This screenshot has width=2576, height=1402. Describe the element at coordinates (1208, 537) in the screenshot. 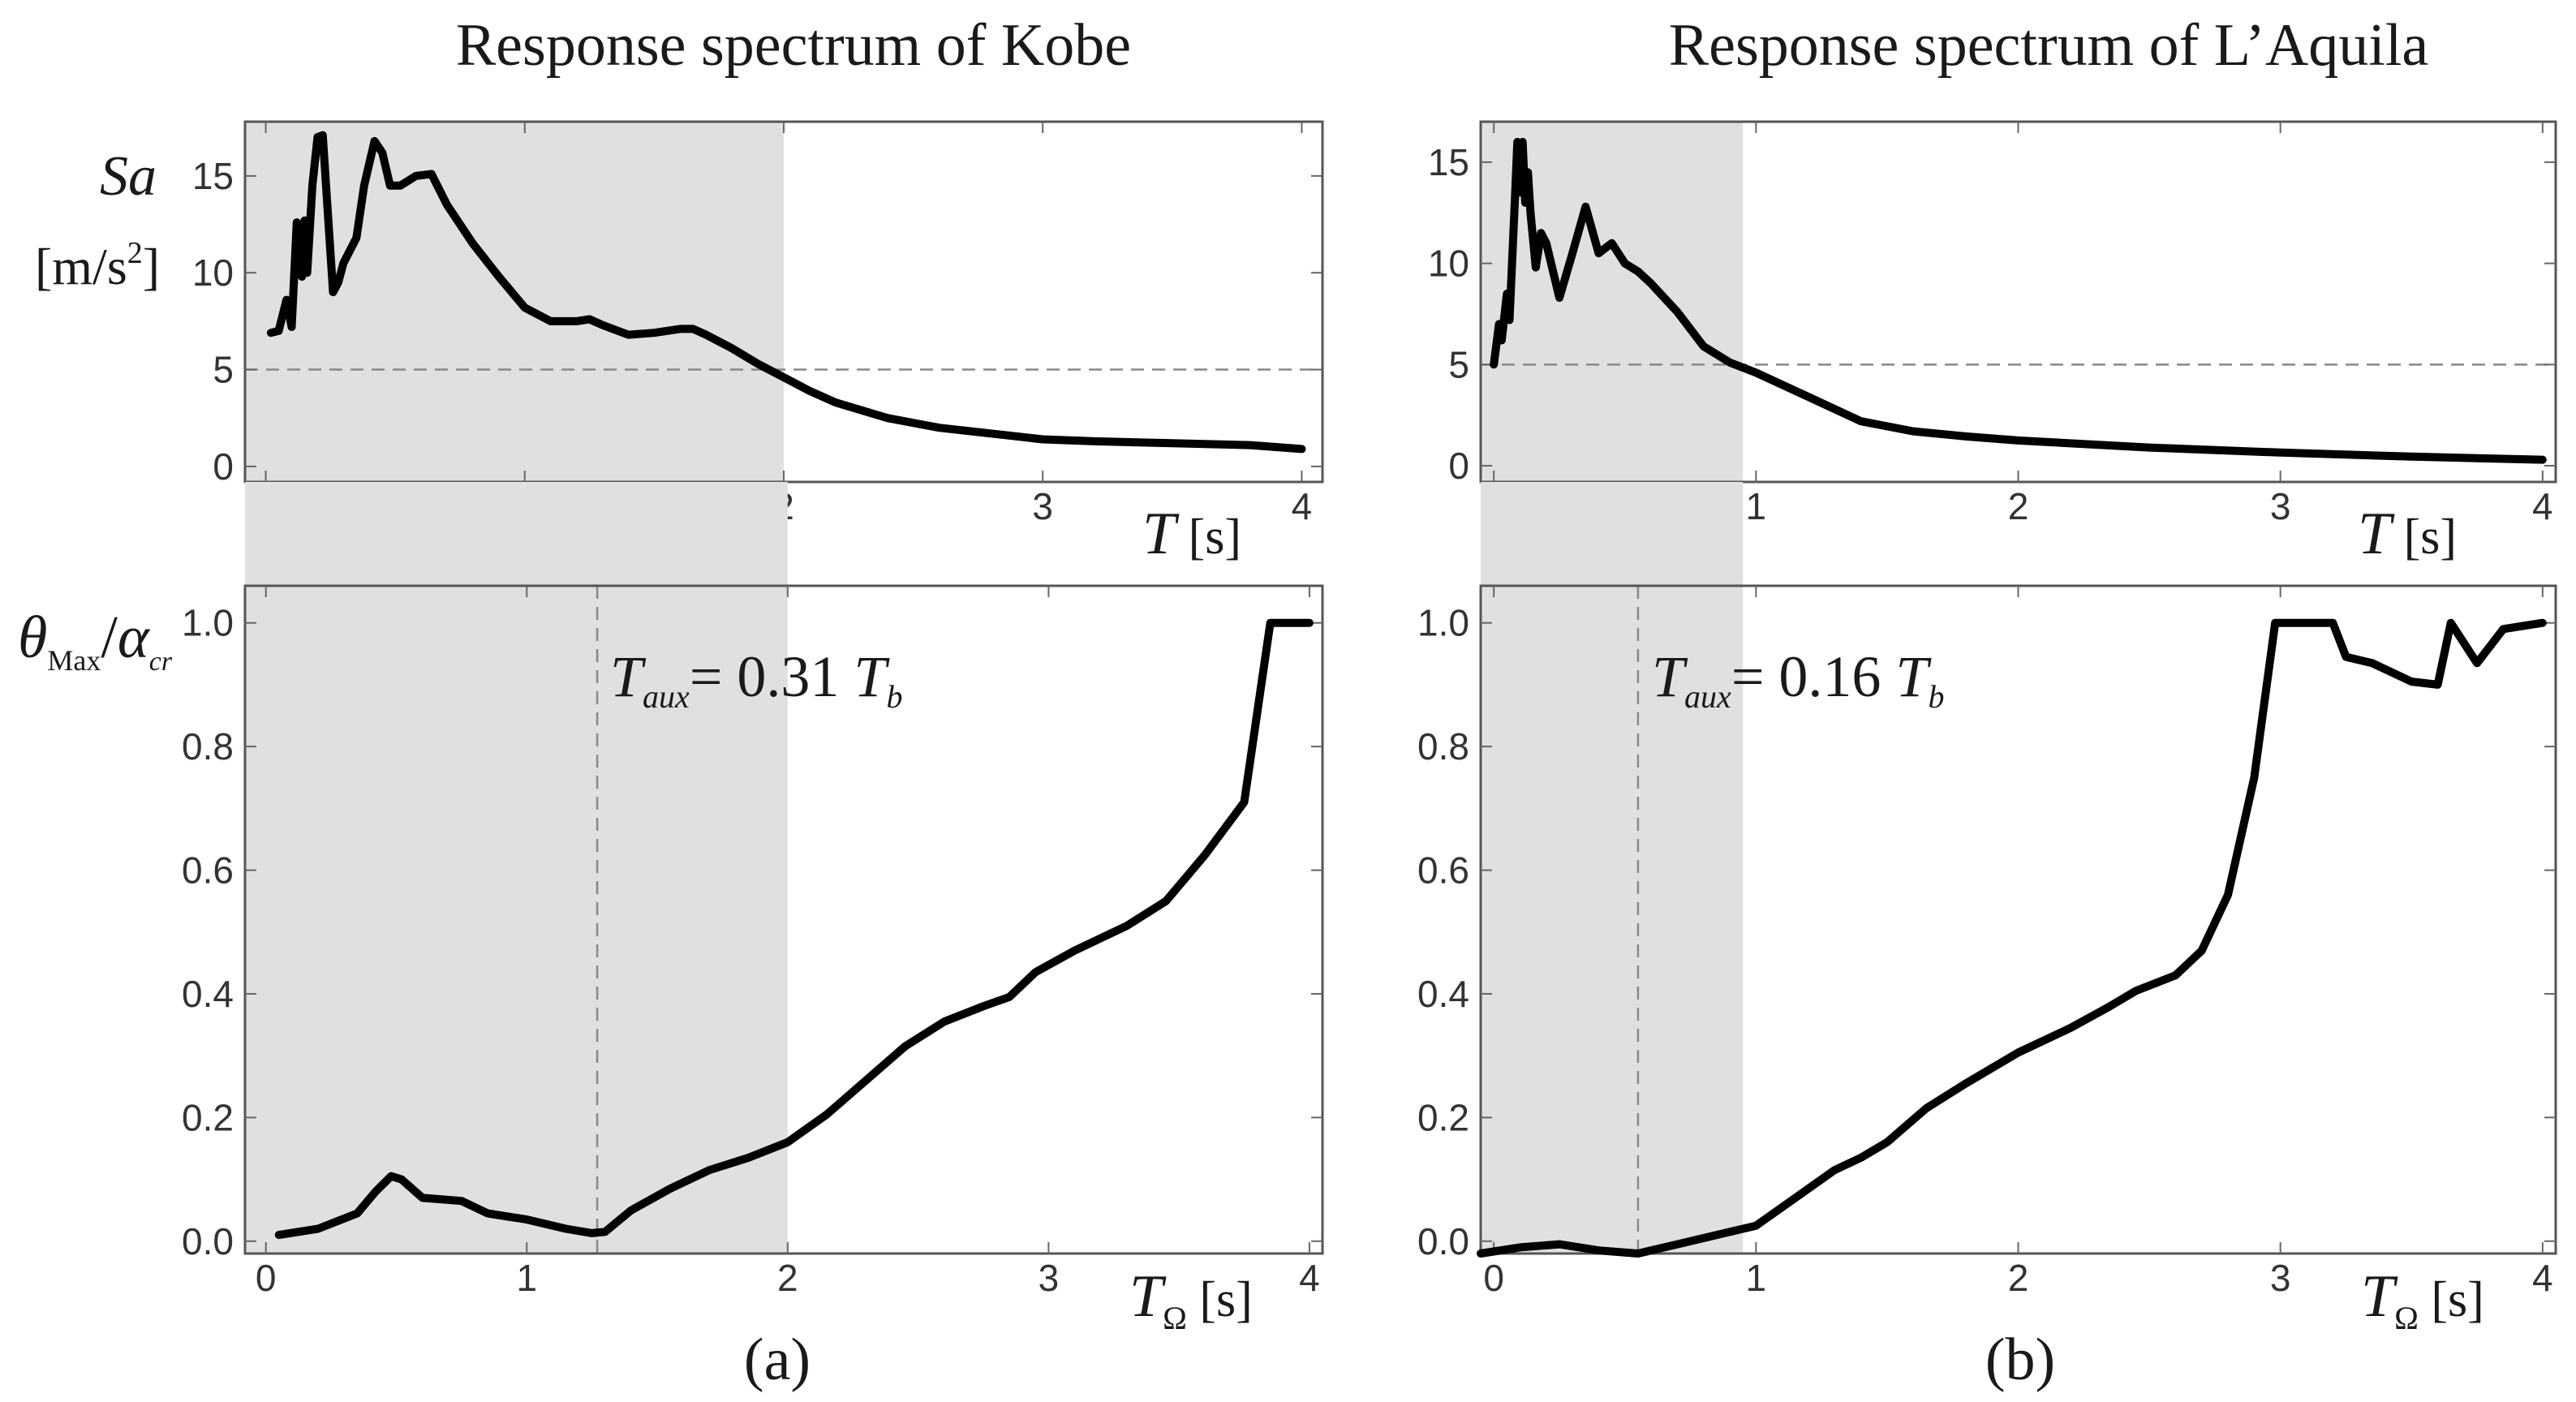

I see `t-unit-a: [s]` at that location.